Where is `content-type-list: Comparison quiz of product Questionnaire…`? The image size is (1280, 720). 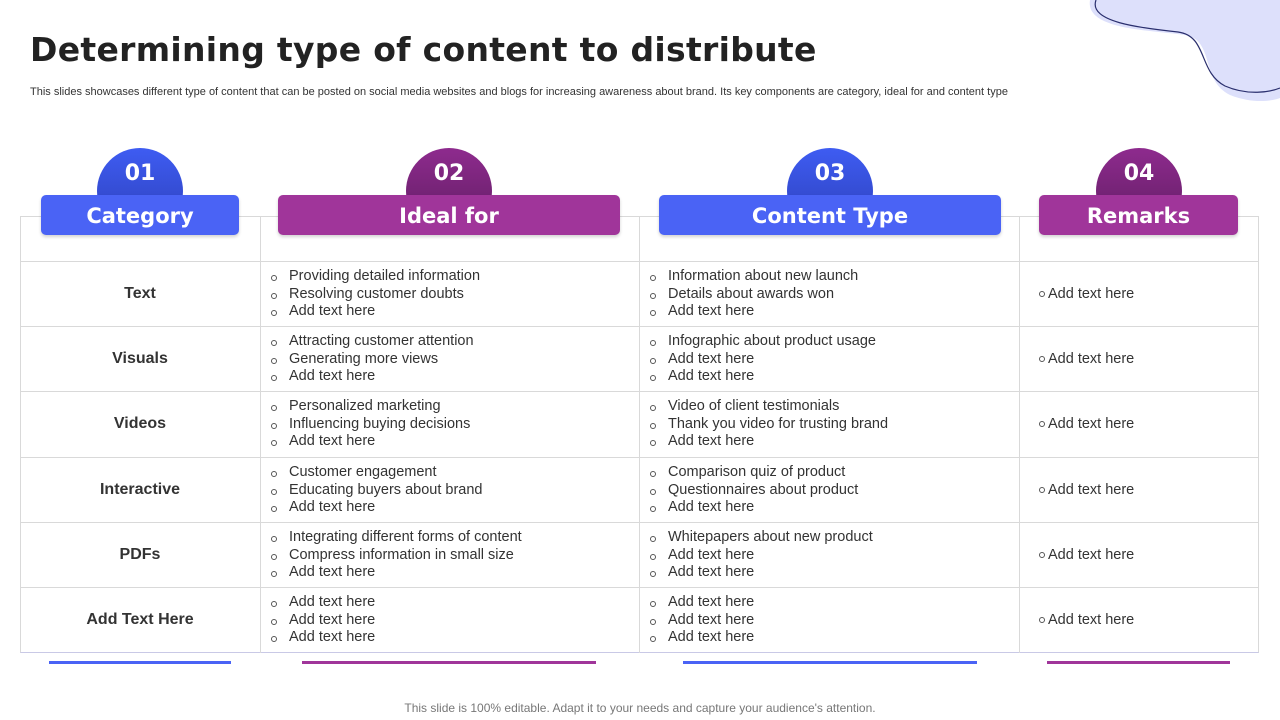
content-type-list: Comparison quiz of product Questionnaire… is located at coordinates (753, 490).